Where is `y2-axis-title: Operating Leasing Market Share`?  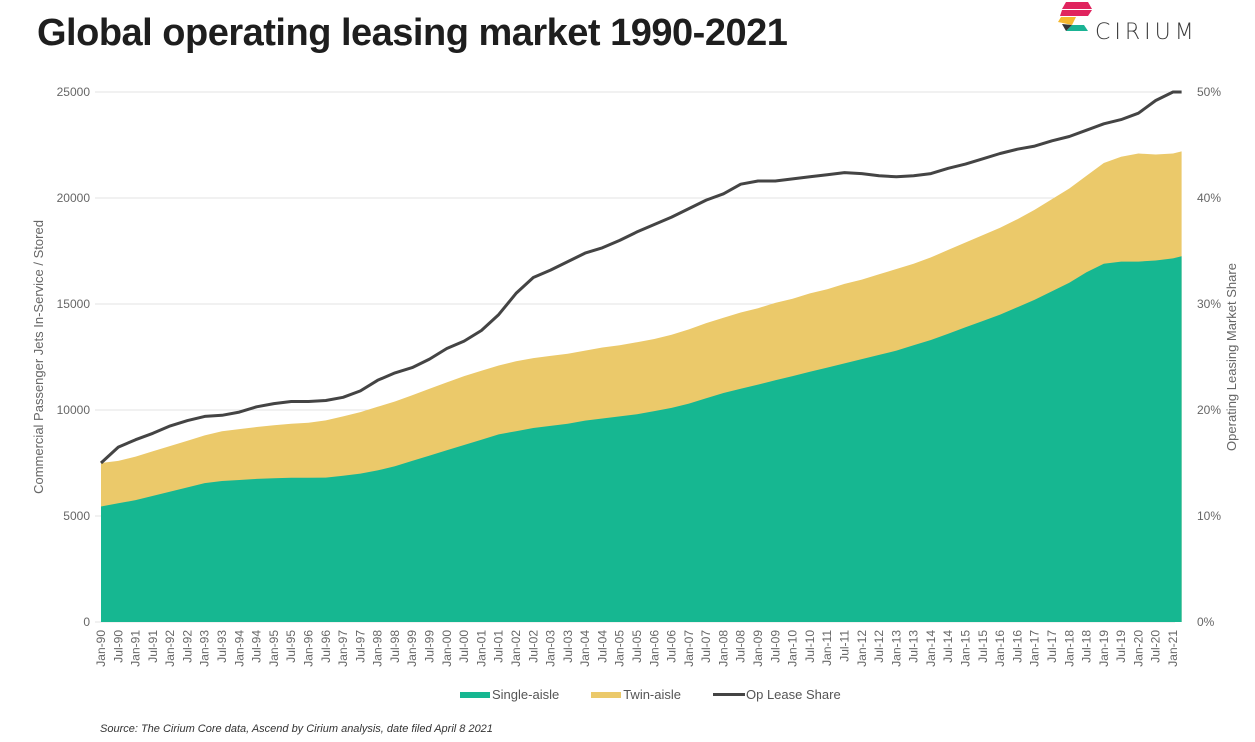 y2-axis-title: Operating Leasing Market Share is located at coordinates (1231, 357).